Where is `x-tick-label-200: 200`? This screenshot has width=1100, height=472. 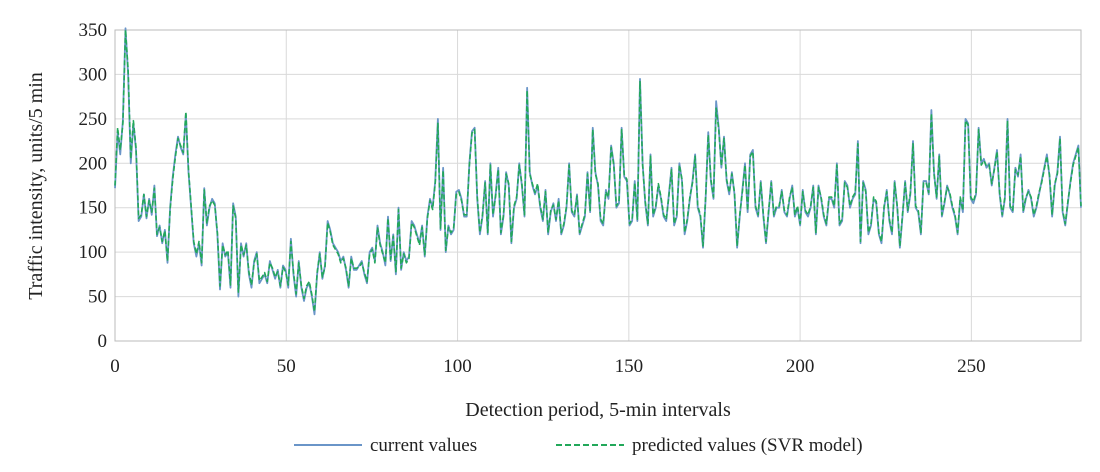 x-tick-label-200: 200 is located at coordinates (800, 366).